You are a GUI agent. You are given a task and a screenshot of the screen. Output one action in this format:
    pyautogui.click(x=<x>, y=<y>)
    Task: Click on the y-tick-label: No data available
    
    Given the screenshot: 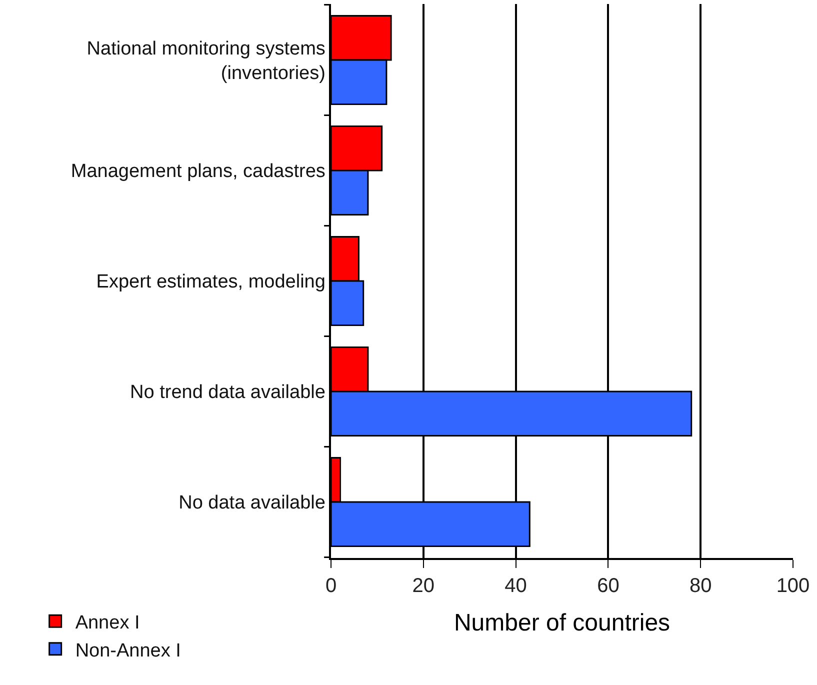 What is the action you would take?
    pyautogui.click(x=252, y=503)
    